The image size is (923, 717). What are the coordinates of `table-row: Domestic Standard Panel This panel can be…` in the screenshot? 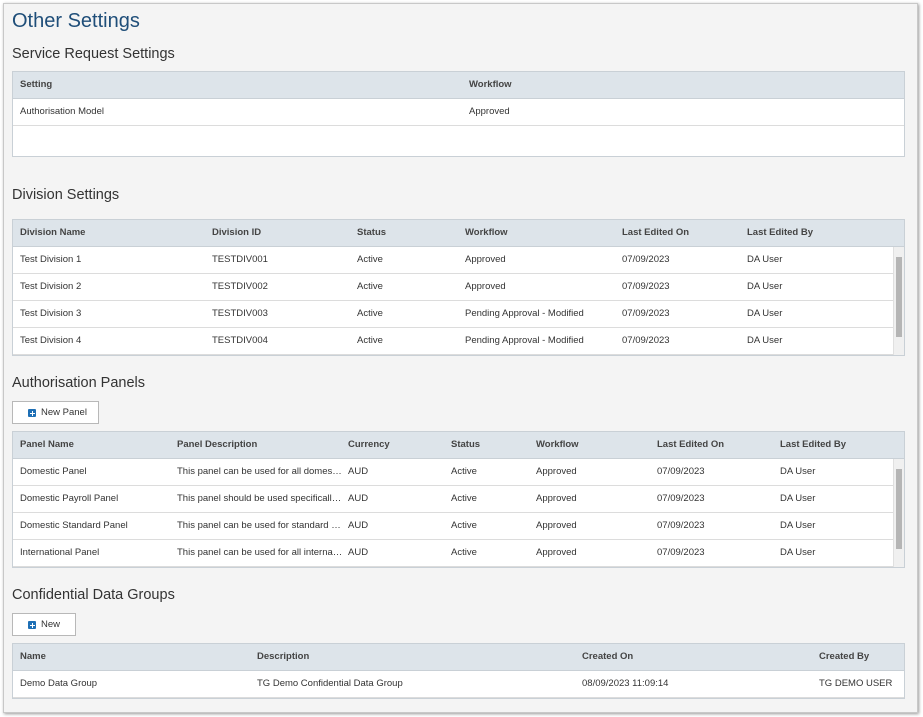 It's located at (453, 526).